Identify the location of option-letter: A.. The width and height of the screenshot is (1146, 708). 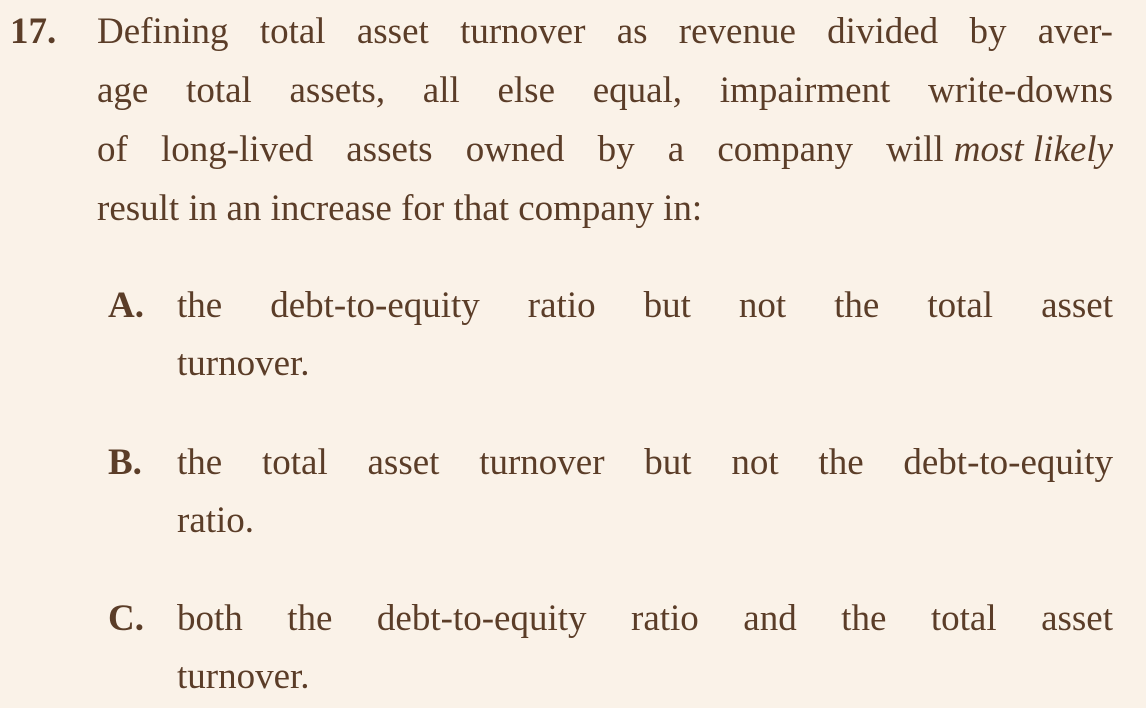
(126, 305).